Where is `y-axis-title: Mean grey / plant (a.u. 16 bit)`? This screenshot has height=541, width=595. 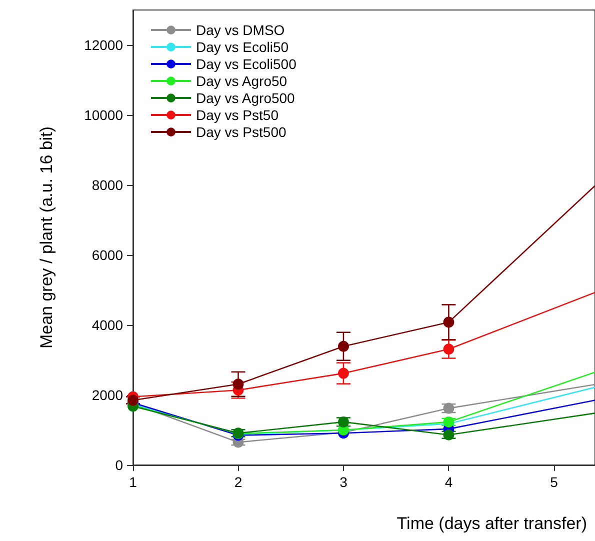
y-axis-title: Mean grey / plant (a.u. 16 bit) is located at coordinates (46, 237).